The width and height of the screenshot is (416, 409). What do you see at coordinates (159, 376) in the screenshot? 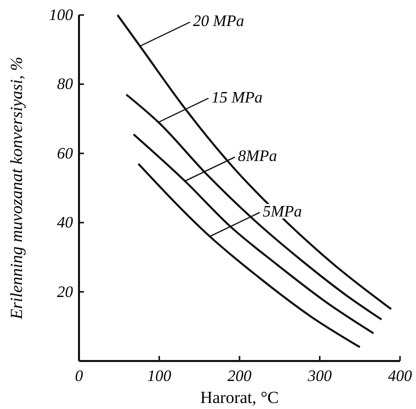
I see `x-tick-label: 100` at bounding box center [159, 376].